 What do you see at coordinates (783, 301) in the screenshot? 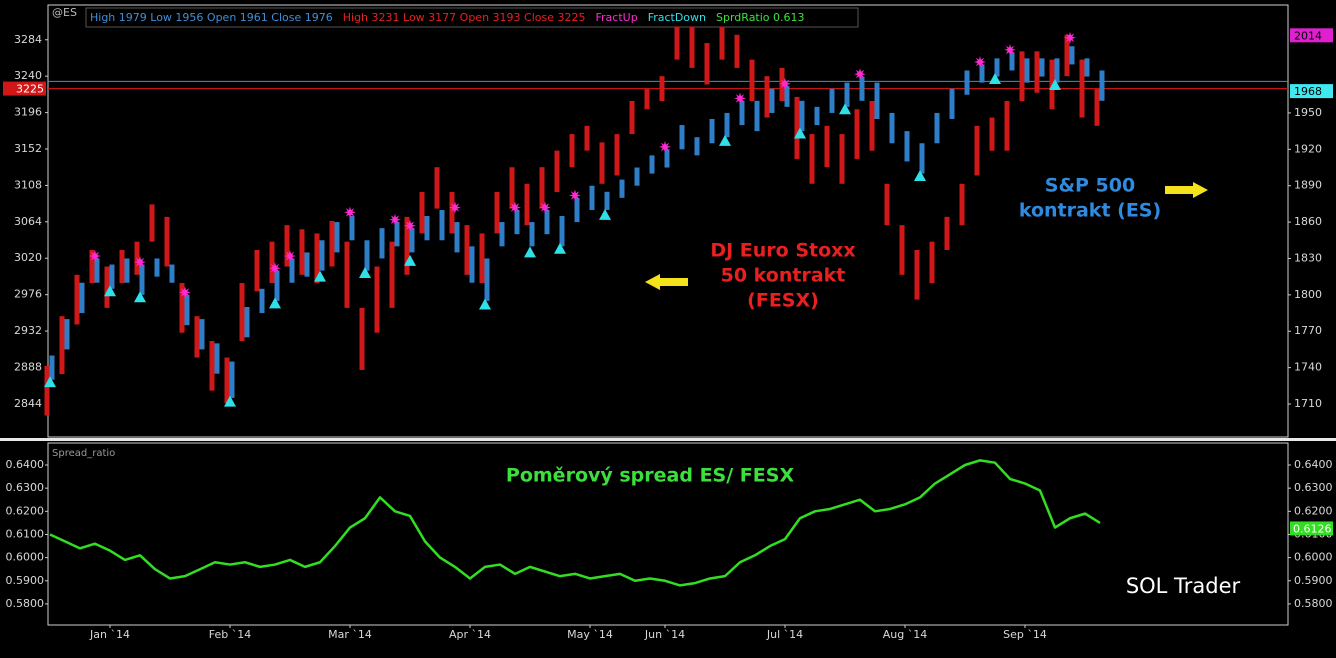
I see `annotation: (FESX)` at bounding box center [783, 301].